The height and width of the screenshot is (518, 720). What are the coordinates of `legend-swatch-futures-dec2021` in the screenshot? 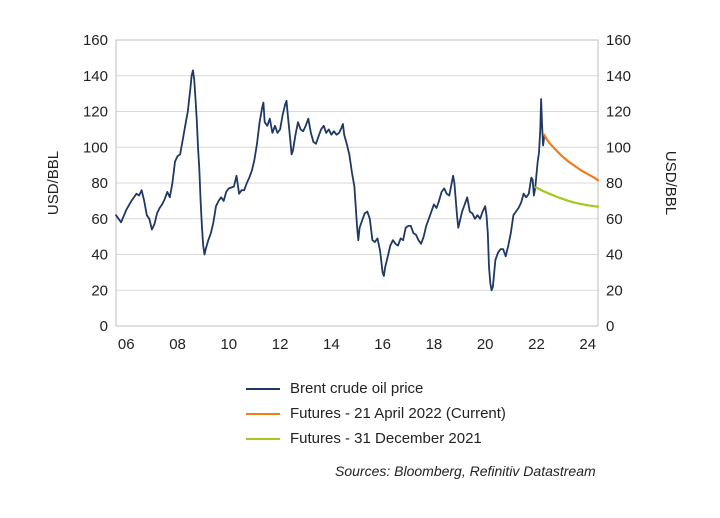 It's located at (263, 438).